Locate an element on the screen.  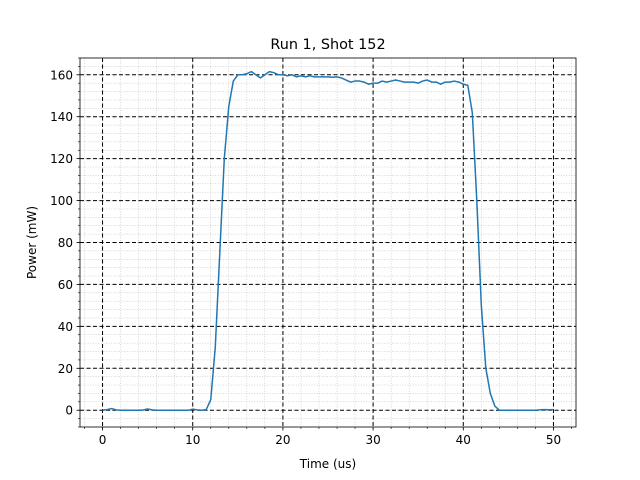
chart-title: Run 1, Shot 152 is located at coordinates (327, 45).